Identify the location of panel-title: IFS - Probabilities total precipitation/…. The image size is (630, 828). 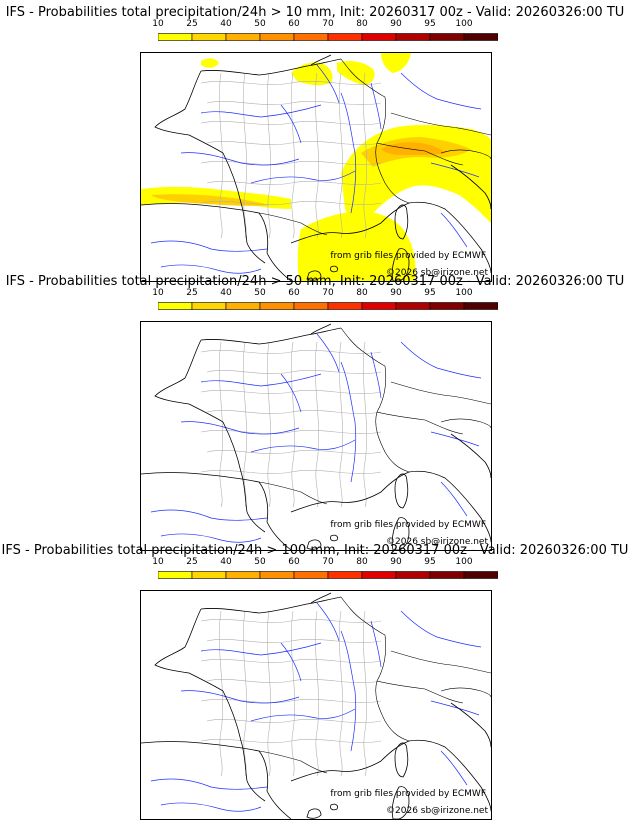
(315, 281).